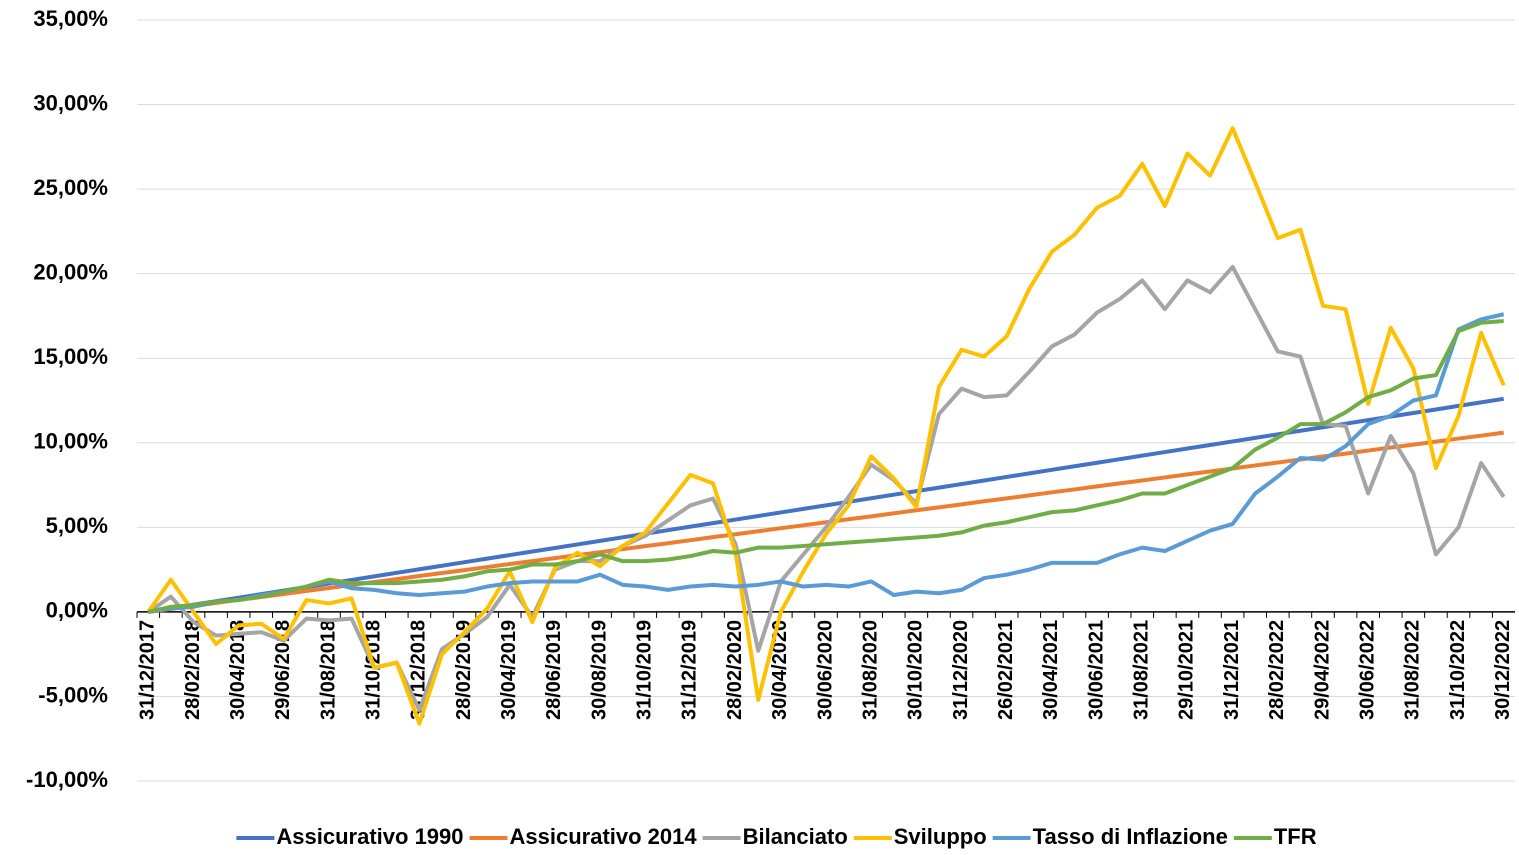 Image resolution: width=1519 pixels, height=855 pixels. I want to click on x-tick-label: 28/06/2019, so click(554, 670).